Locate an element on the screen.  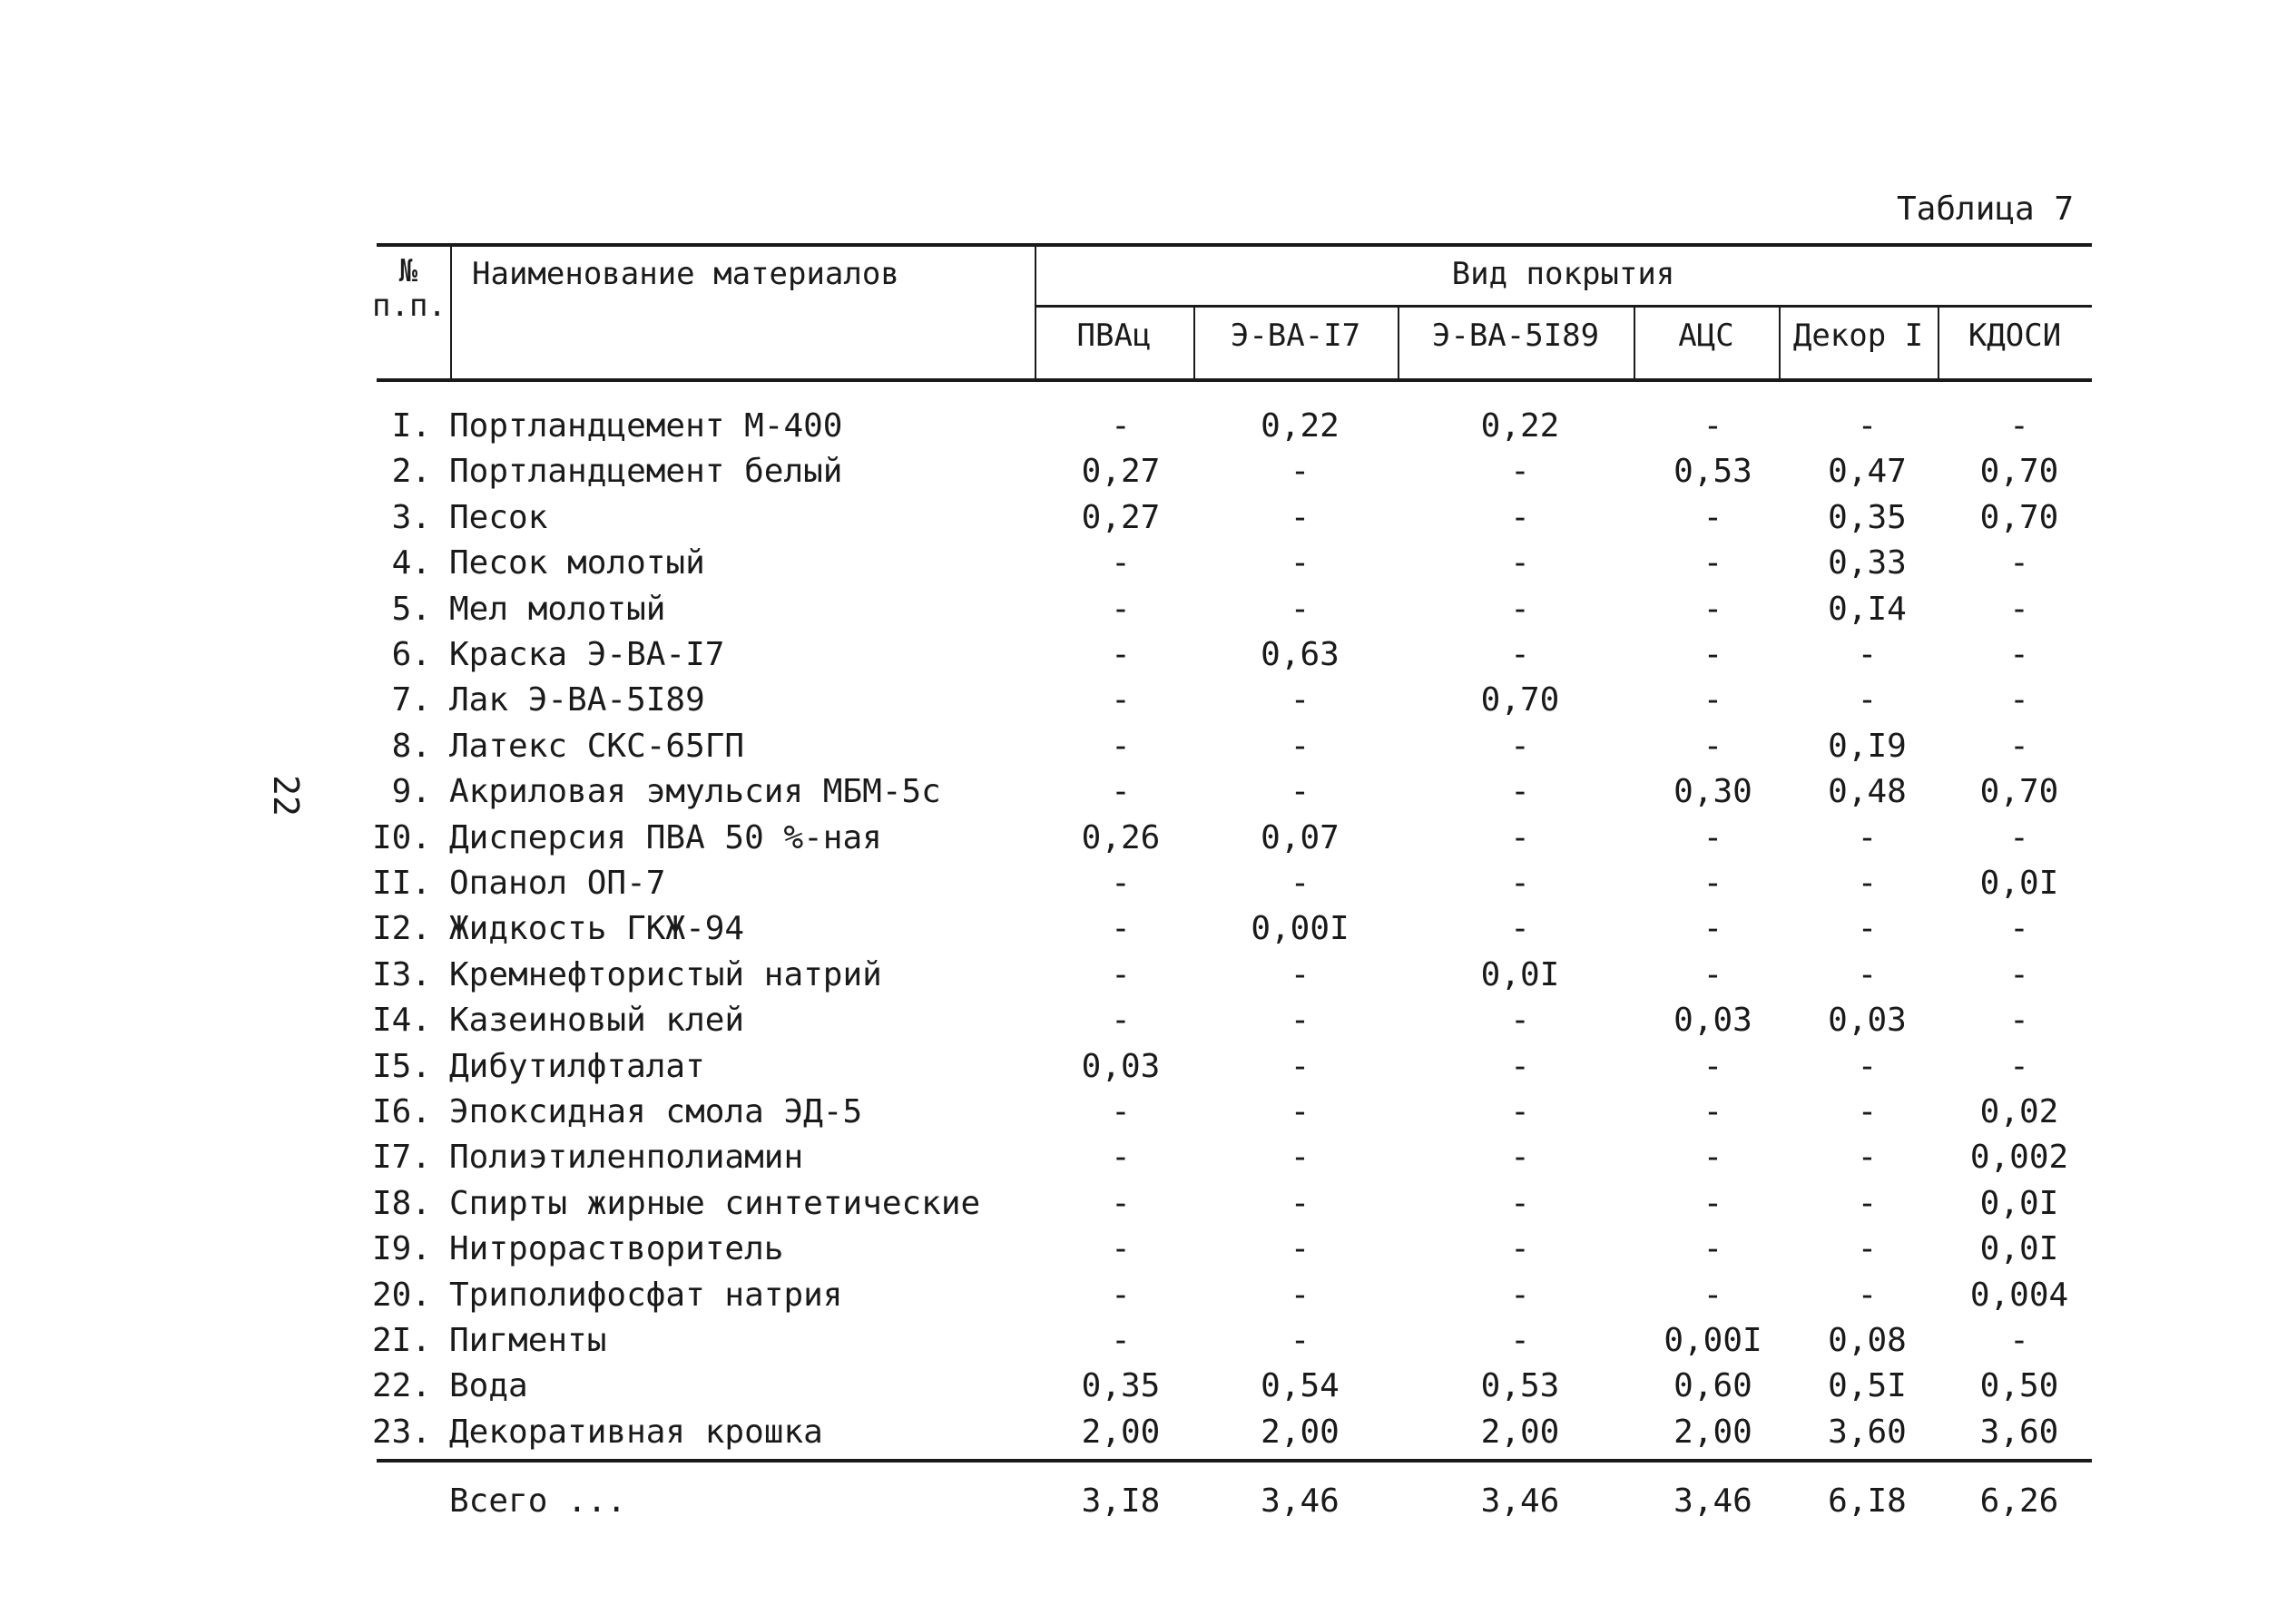
total-row: Всего ... 3,І8 3,46 3,46 3,46 6,І8 6,26 is located at coordinates (1230, 1501).